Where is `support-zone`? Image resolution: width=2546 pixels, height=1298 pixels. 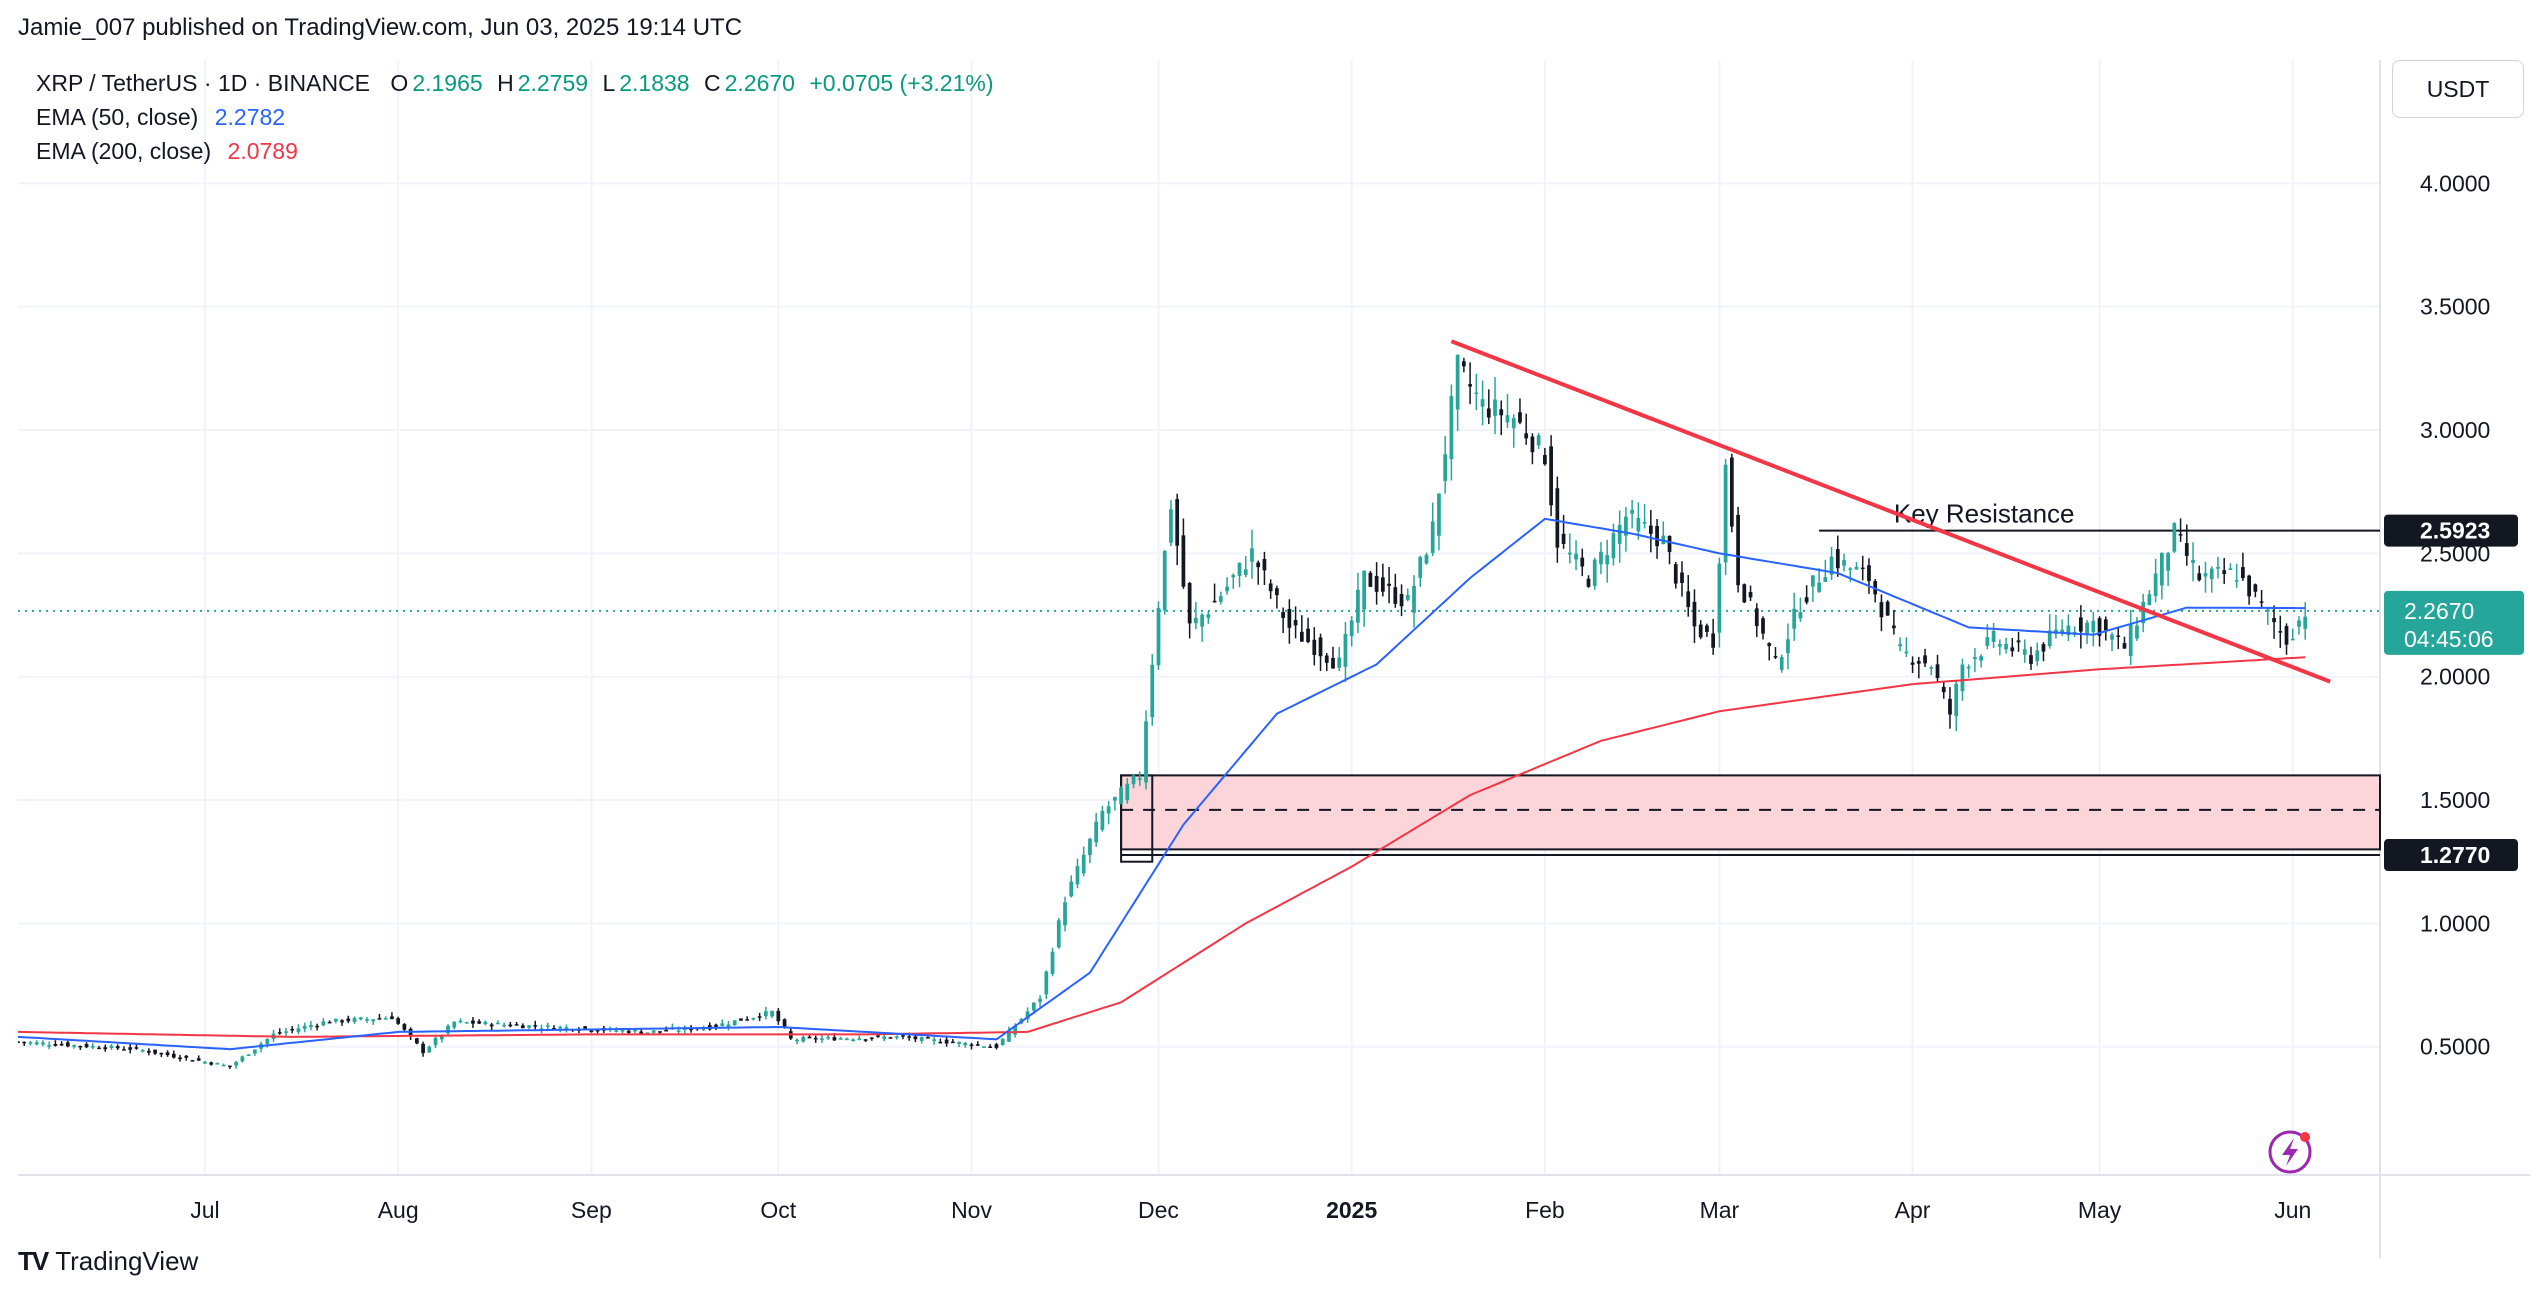 support-zone is located at coordinates (1750, 812).